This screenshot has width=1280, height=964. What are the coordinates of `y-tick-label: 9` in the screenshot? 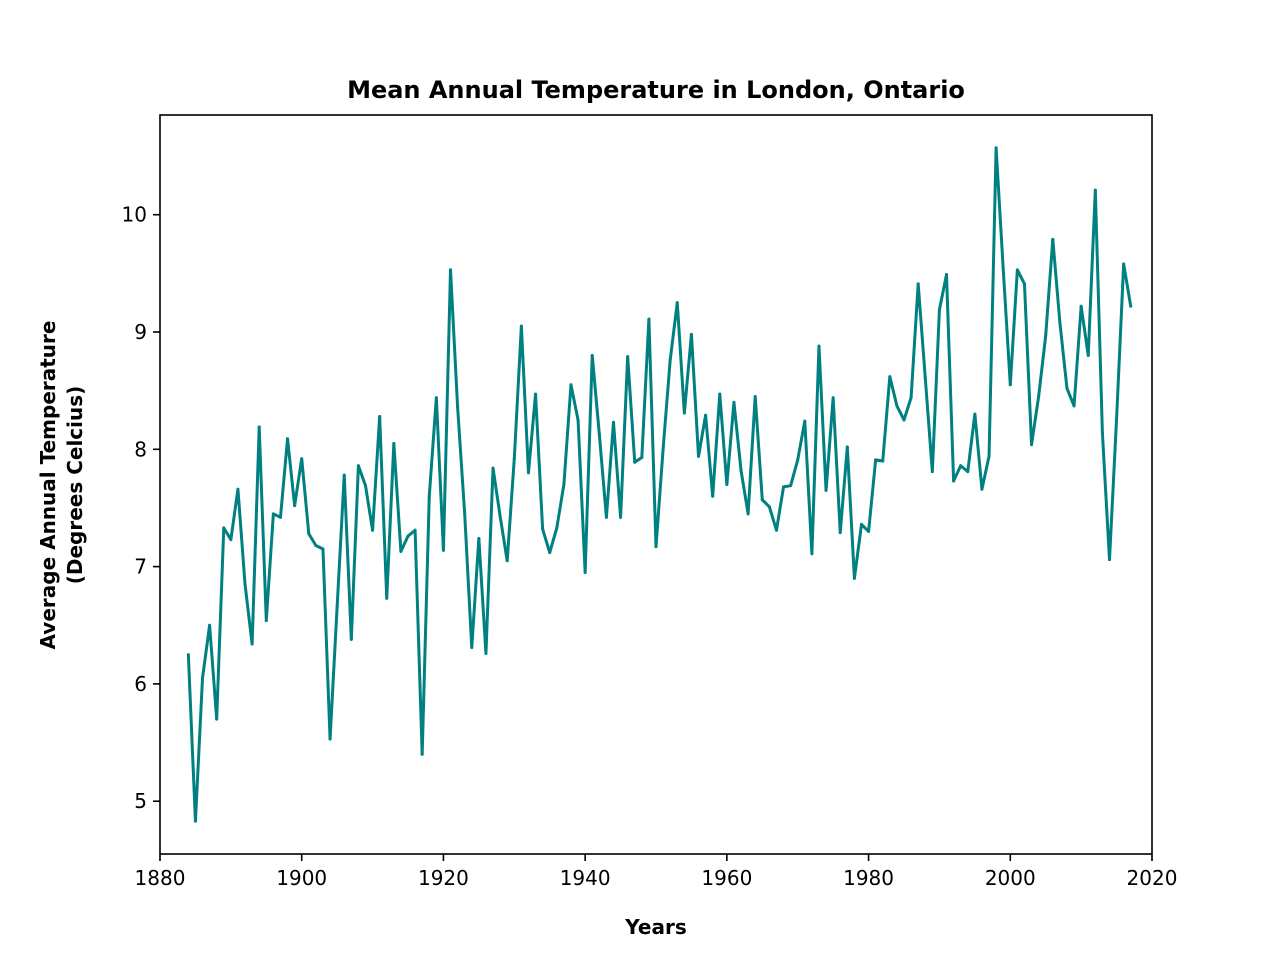 It's located at (140, 332).